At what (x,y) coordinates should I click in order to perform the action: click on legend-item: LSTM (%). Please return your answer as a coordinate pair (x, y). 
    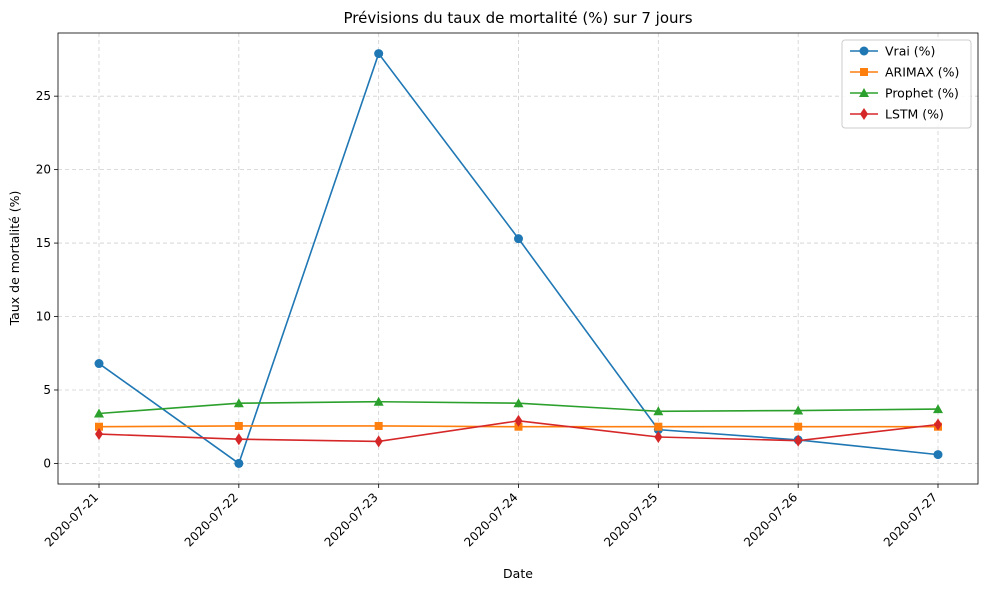
    Looking at the image, I should click on (897, 114).